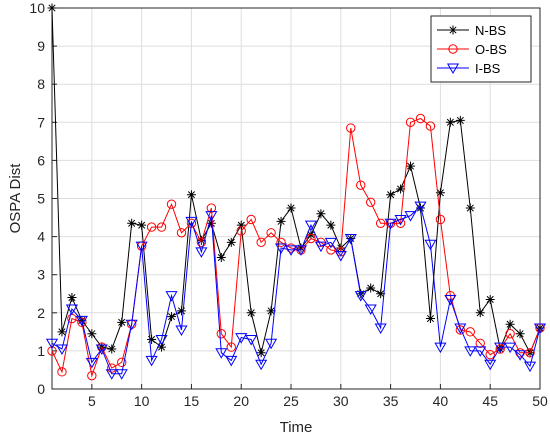  Describe the element at coordinates (490, 30) in the screenshot. I see `legend-label-n-bs: N-BS` at that location.